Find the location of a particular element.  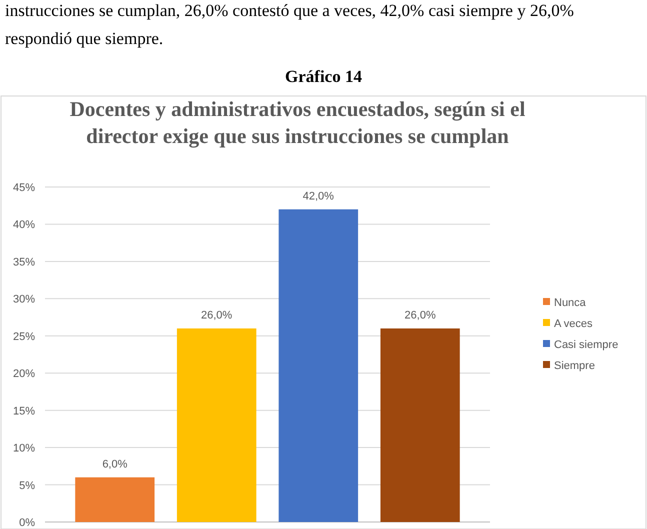

y-tick-label: 10% is located at coordinates (24, 448).